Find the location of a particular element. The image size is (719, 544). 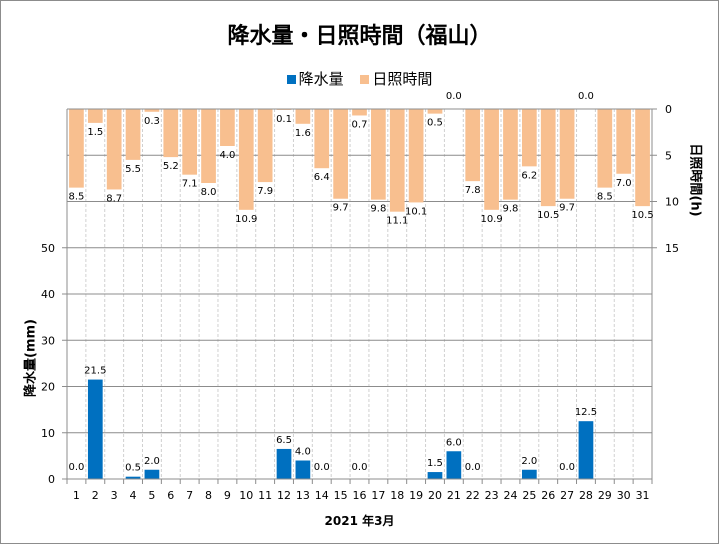

sunshine-data-label: 1.6 is located at coordinates (303, 133).